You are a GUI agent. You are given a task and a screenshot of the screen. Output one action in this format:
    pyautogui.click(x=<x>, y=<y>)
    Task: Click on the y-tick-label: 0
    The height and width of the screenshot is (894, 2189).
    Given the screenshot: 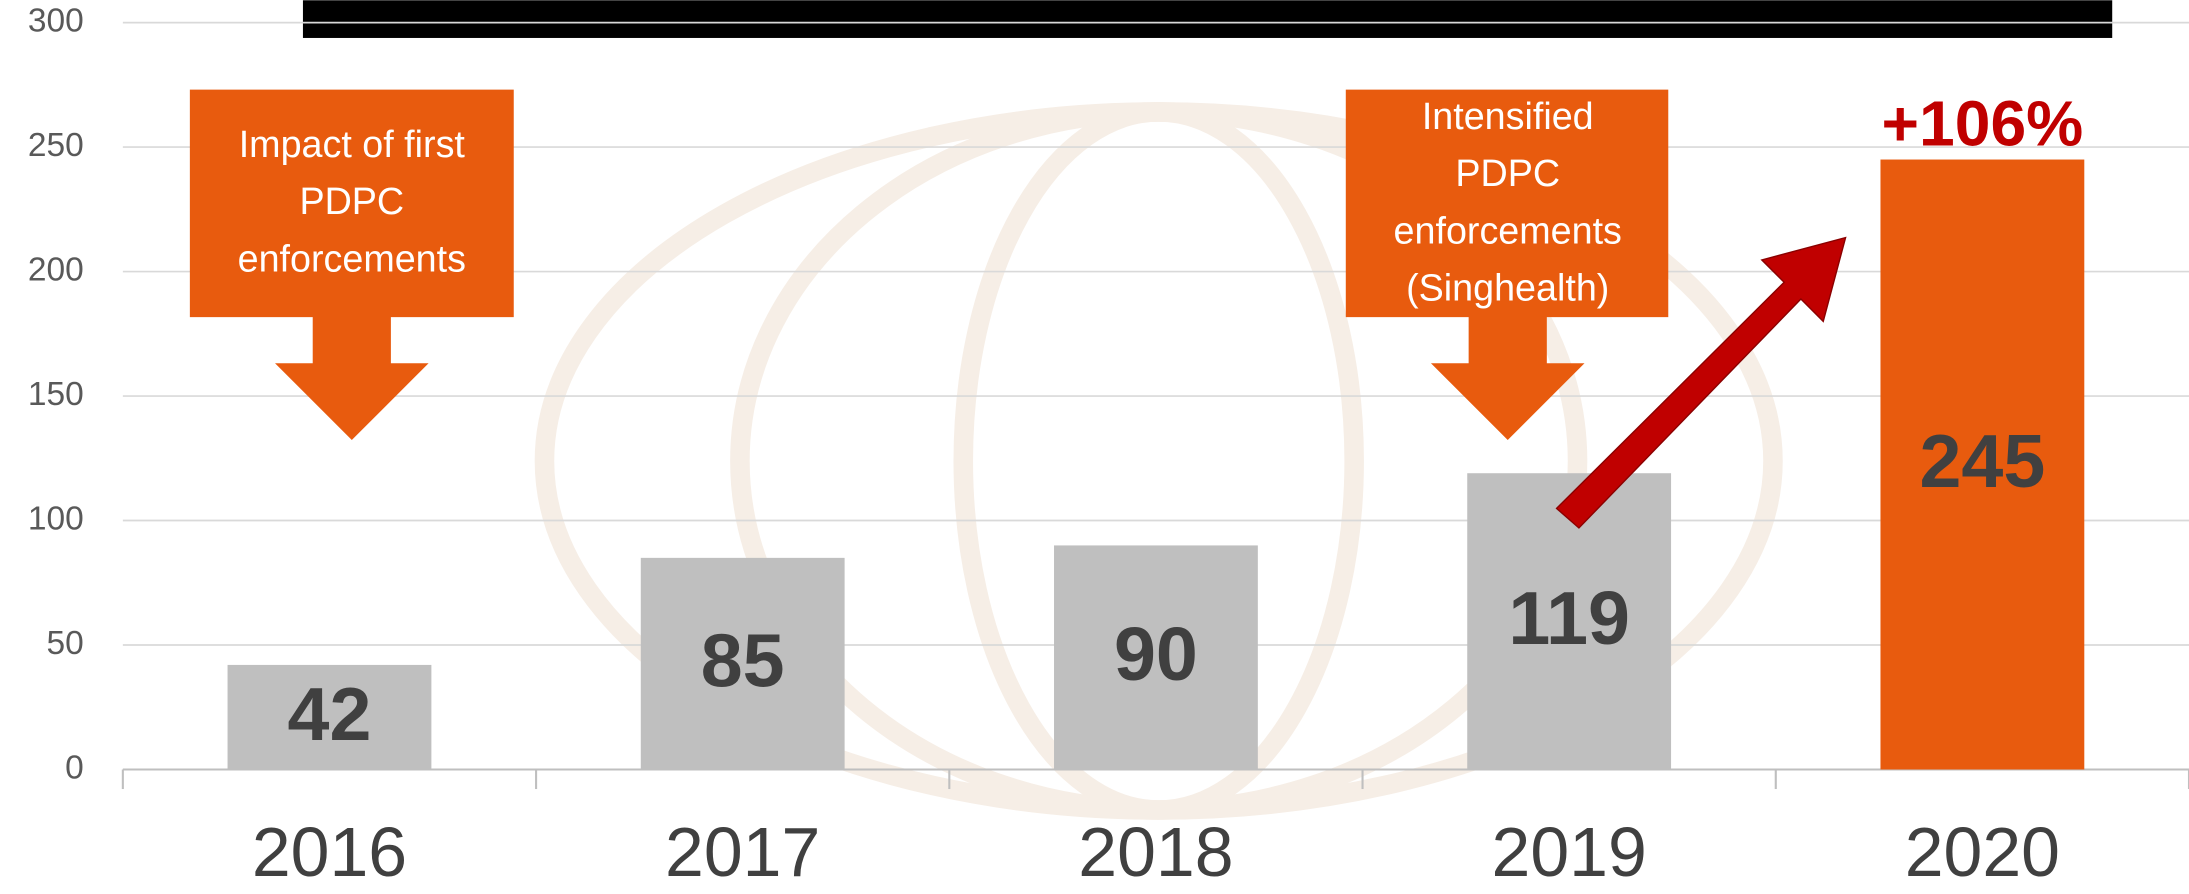 What is the action you would take?
    pyautogui.click(x=74, y=767)
    